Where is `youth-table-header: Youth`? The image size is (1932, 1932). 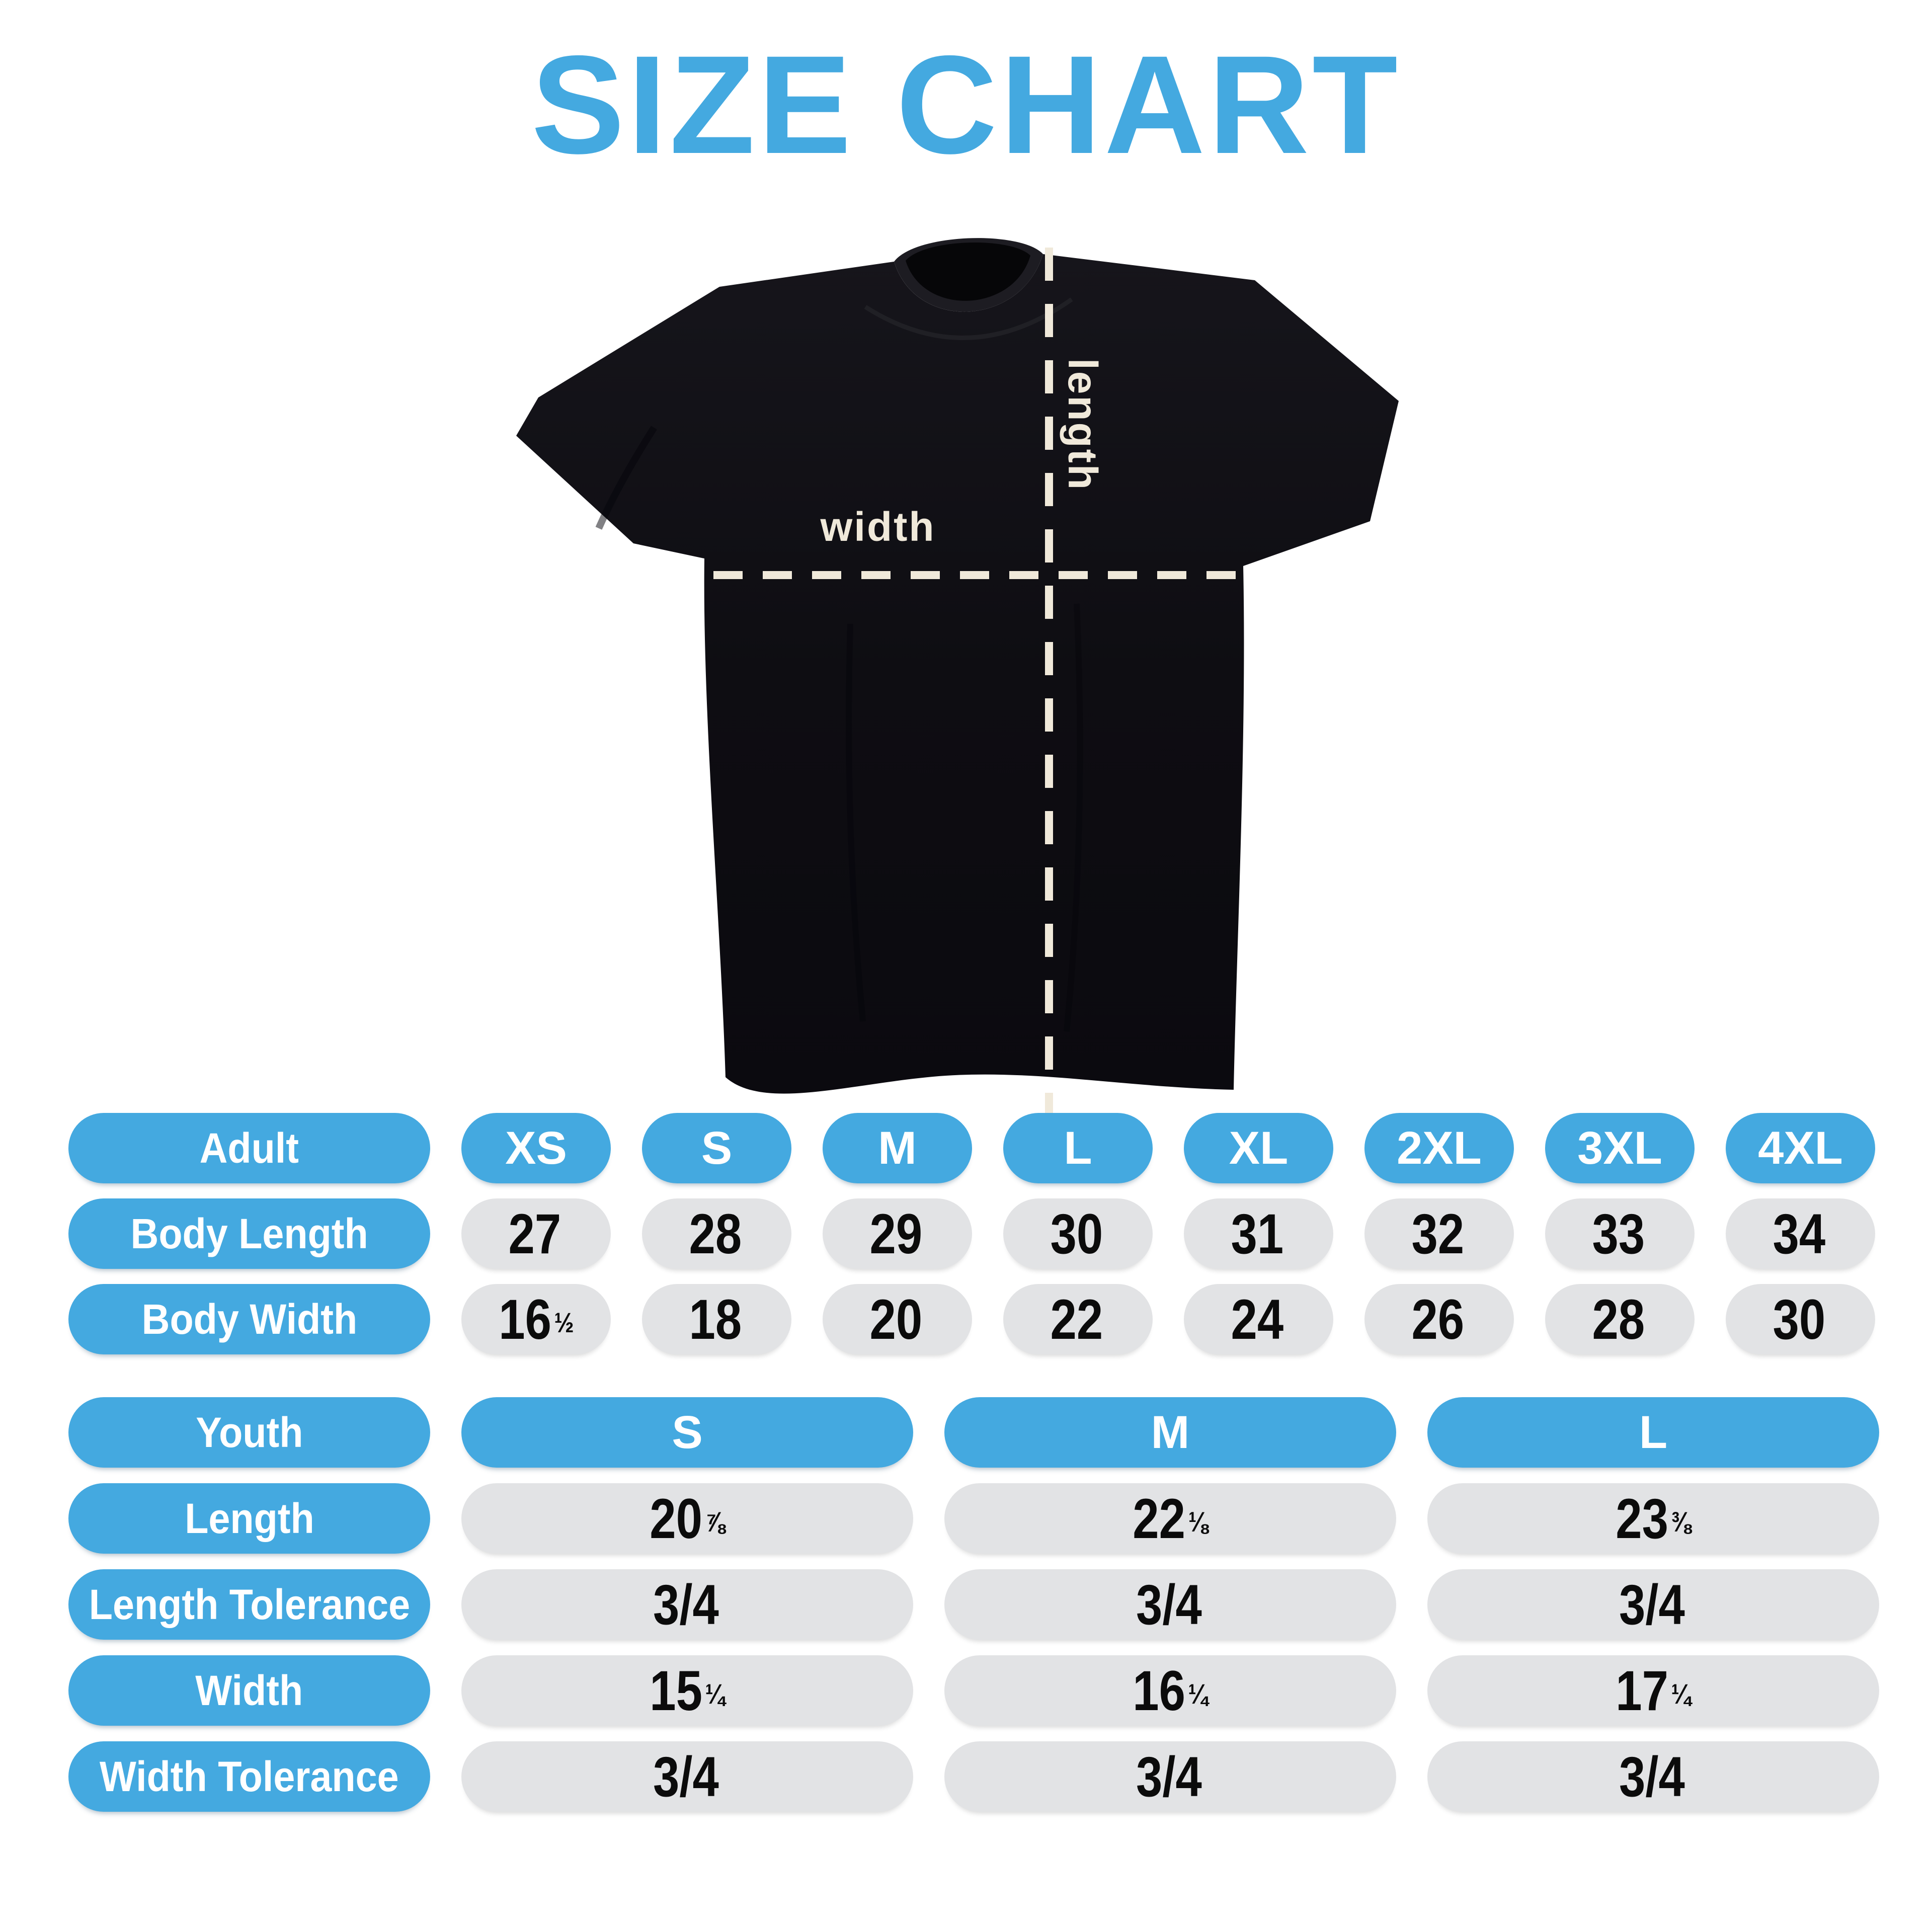 youth-table-header: Youth is located at coordinates (249, 1432).